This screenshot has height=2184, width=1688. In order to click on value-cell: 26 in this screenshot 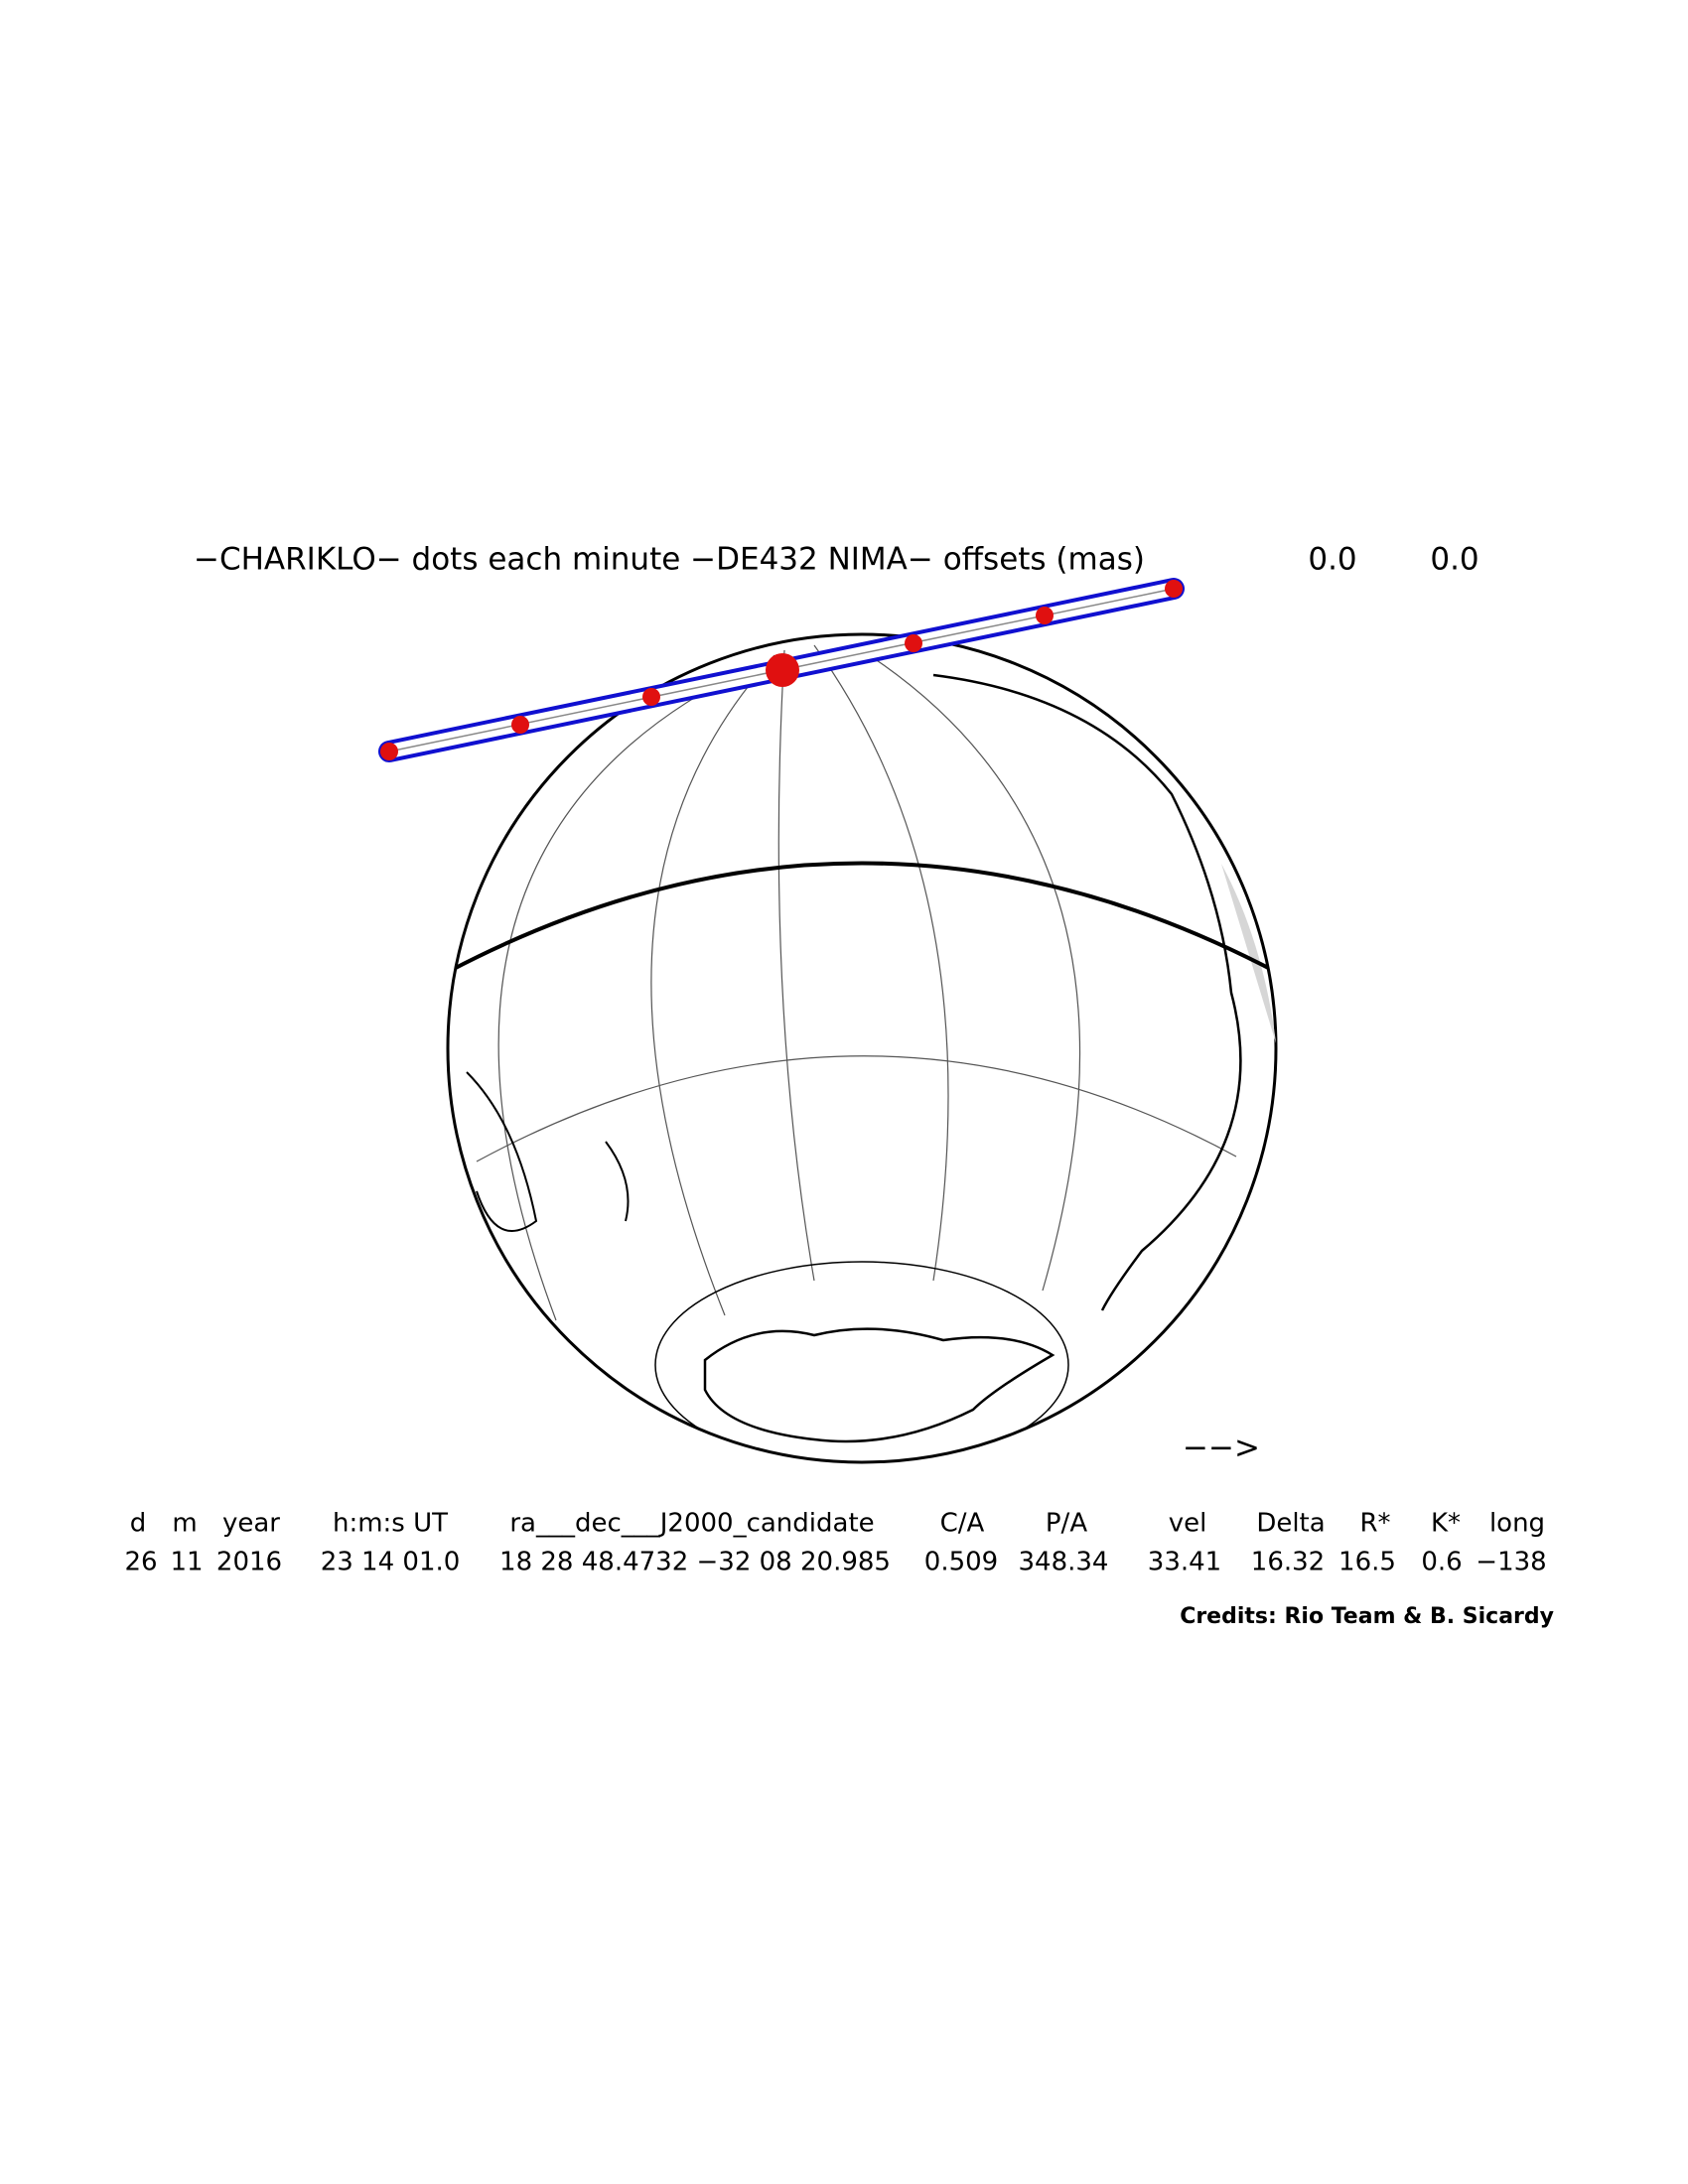, I will do `click(140, 1562)`.